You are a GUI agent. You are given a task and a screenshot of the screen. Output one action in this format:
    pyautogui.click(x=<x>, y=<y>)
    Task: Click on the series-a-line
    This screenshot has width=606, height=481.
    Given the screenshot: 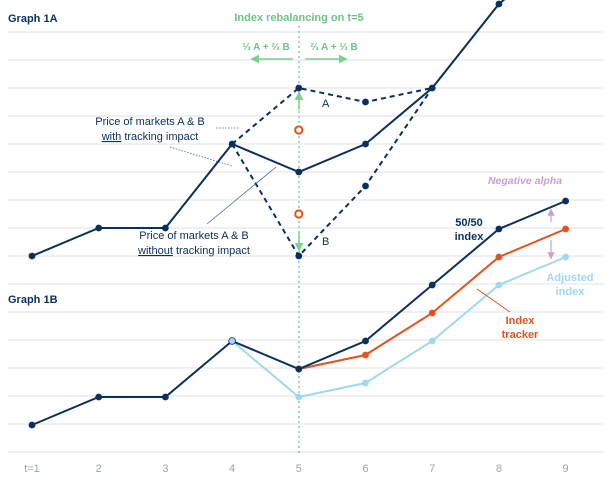 What is the action you would take?
    pyautogui.click(x=332, y=115)
    